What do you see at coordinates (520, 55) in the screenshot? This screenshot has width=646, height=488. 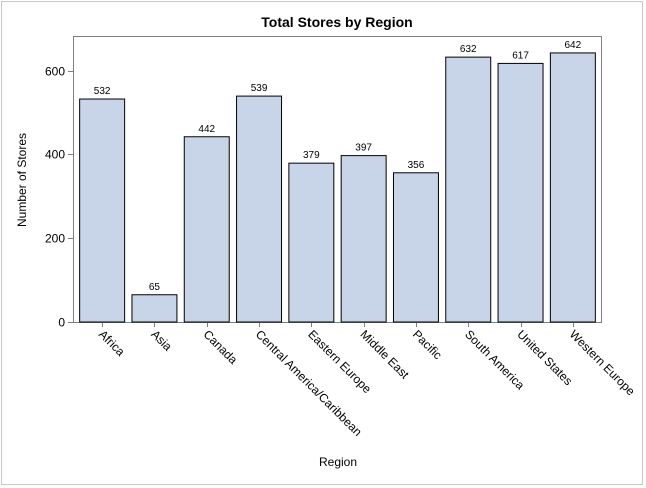 I see `data-label: 617` at bounding box center [520, 55].